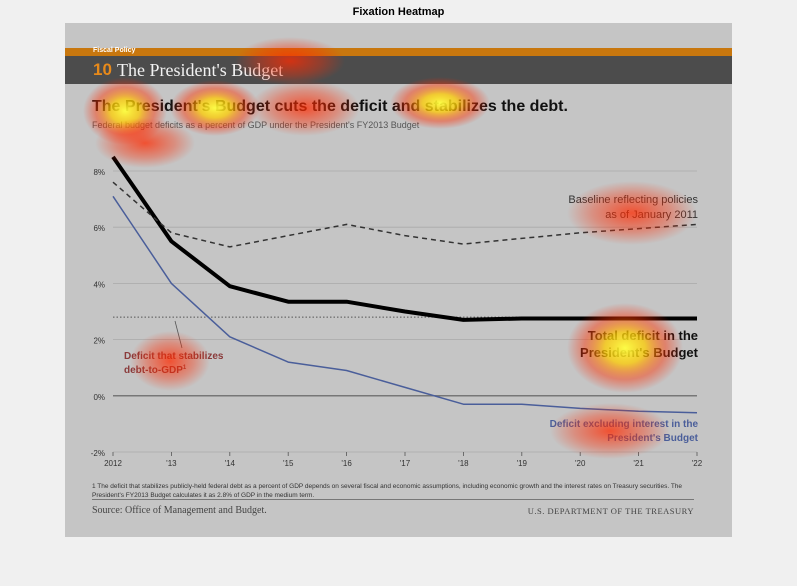 The image size is (797, 586). Describe the element at coordinates (174, 356) in the screenshot. I see `annotation-stabilizes-line1: Deficit that stabilizes` at that location.